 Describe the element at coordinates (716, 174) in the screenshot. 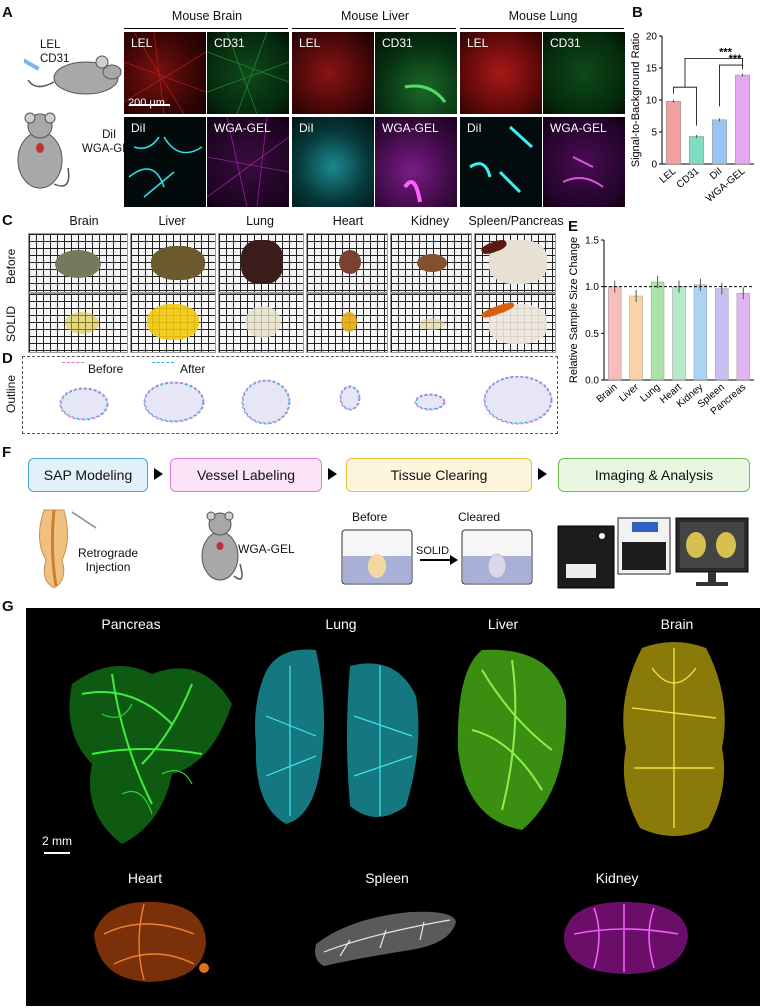

I see `x-tick-label: DiI` at that location.